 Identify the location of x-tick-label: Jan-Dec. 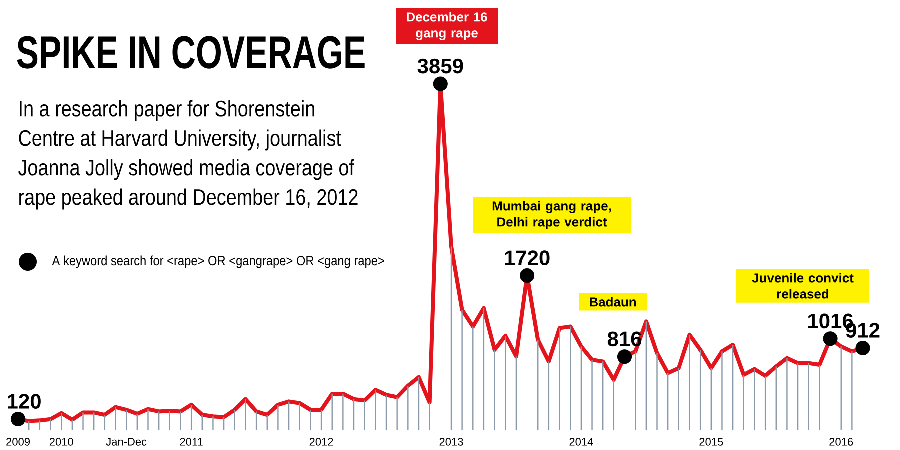
(126, 442).